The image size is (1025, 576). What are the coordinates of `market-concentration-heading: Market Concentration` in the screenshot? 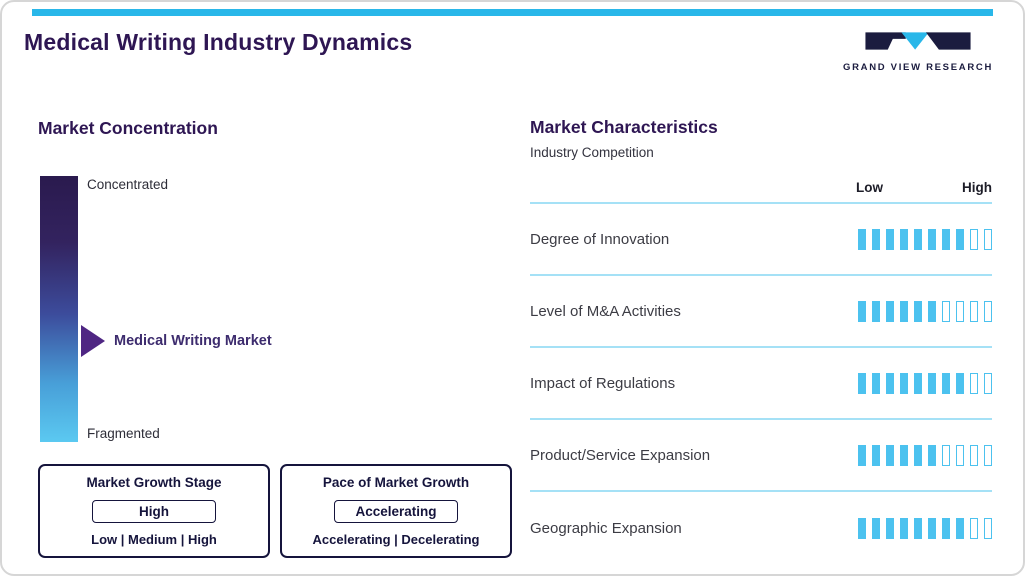 It's located at (128, 128).